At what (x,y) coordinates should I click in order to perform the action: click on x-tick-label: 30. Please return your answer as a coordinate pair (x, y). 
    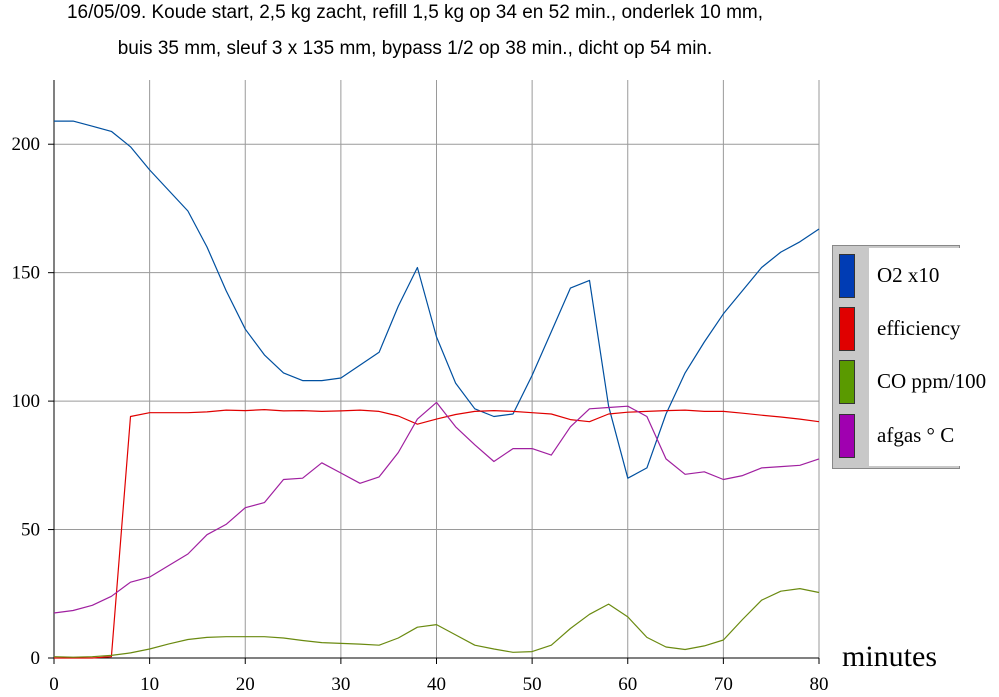
    Looking at the image, I should click on (340, 684).